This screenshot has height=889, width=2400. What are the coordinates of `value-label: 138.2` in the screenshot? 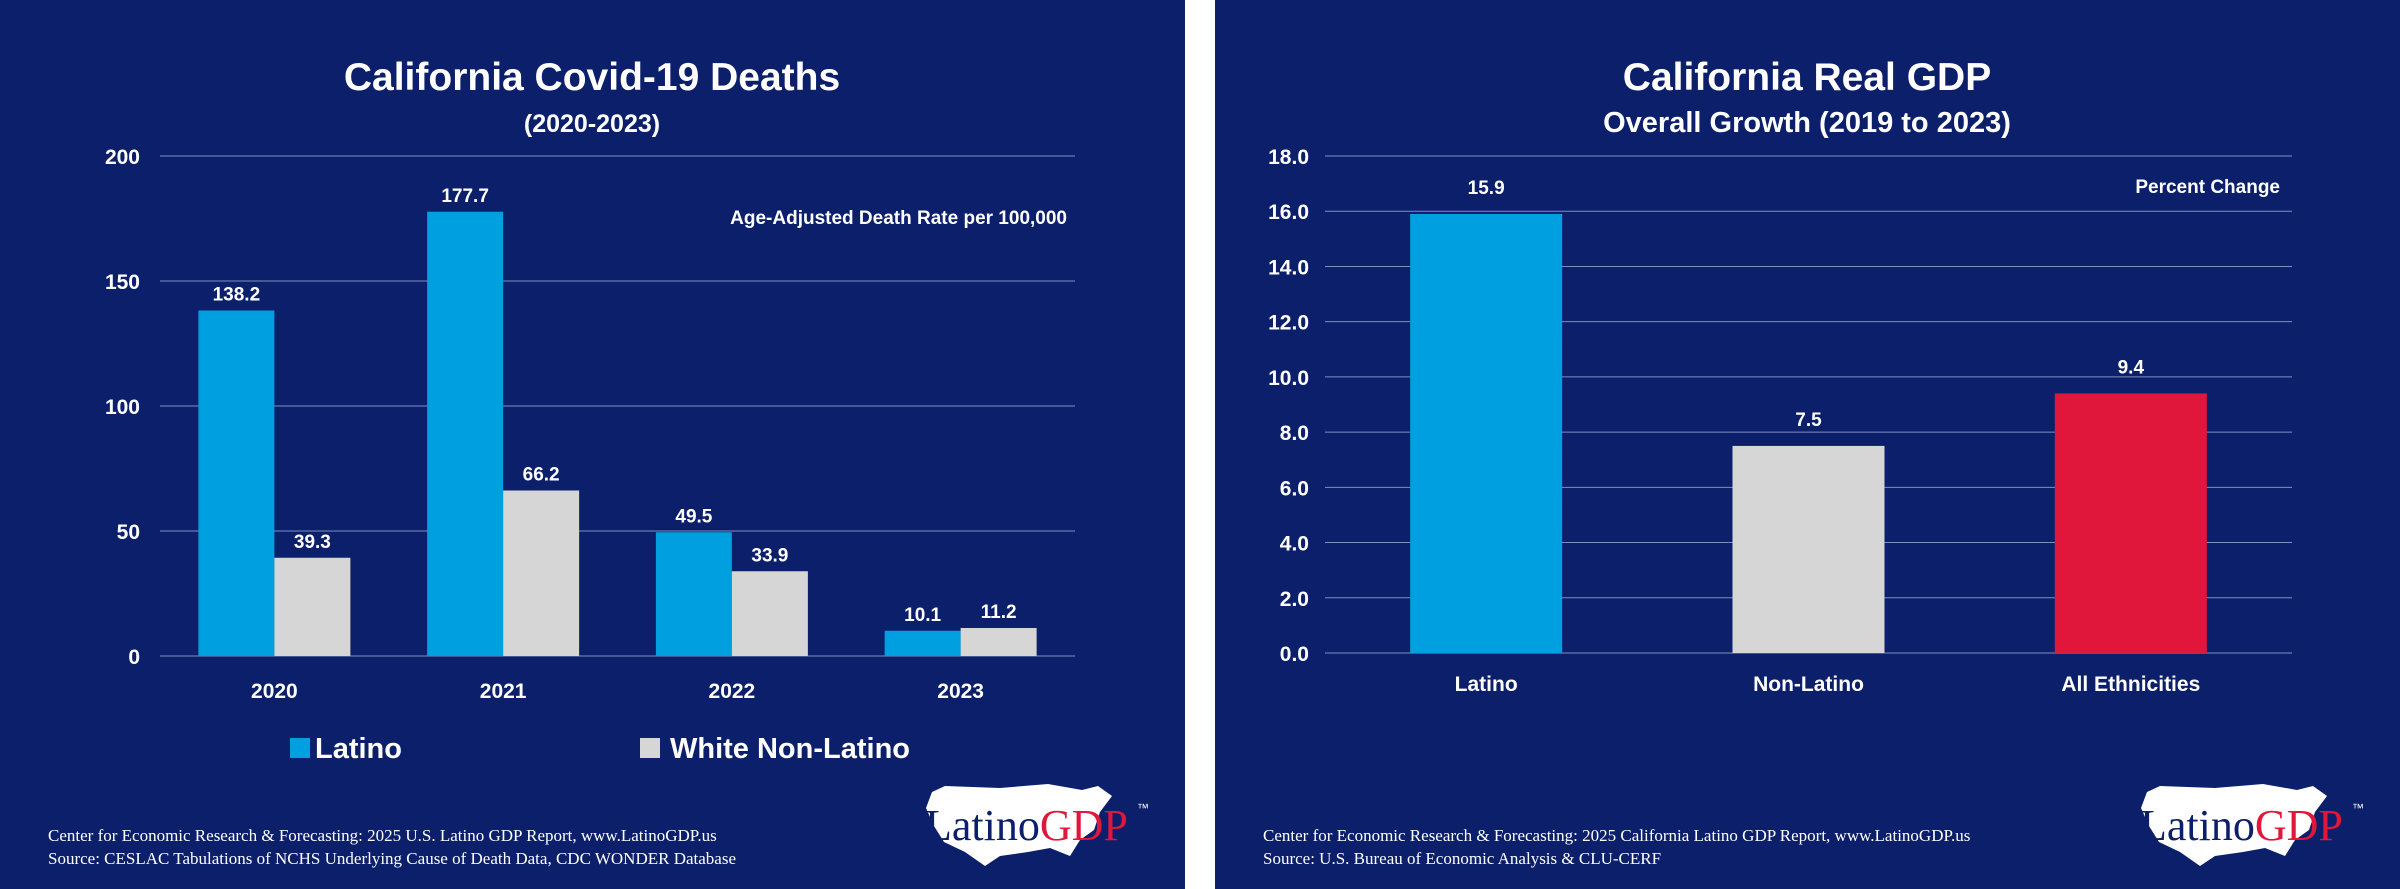 It's located at (237, 295).